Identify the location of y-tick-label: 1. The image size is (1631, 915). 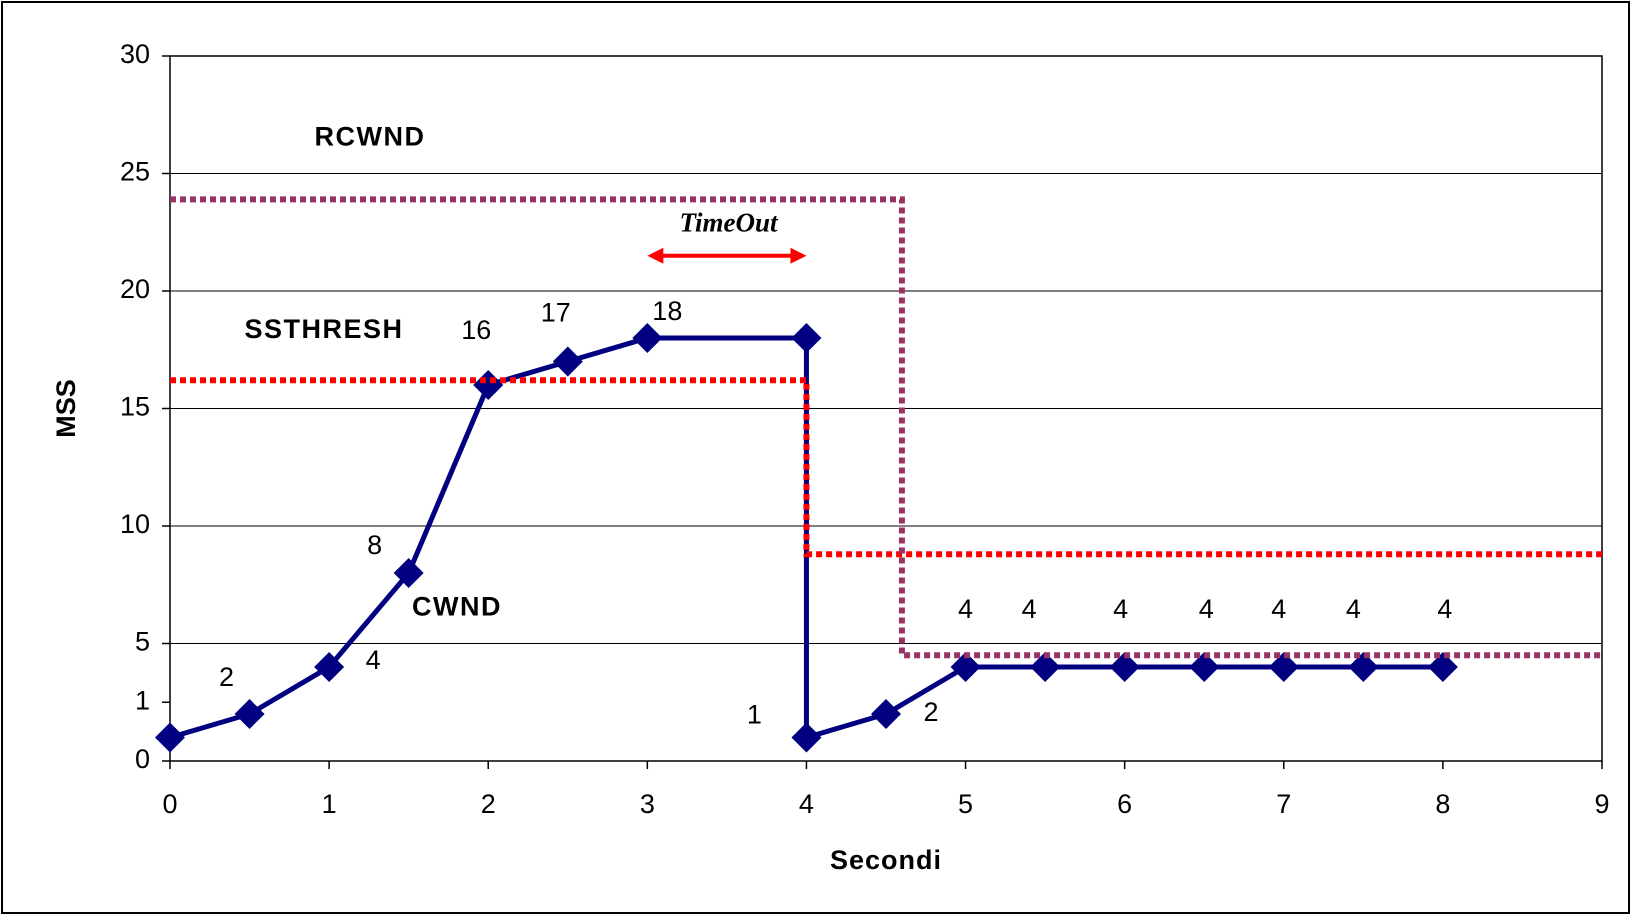
(142, 700).